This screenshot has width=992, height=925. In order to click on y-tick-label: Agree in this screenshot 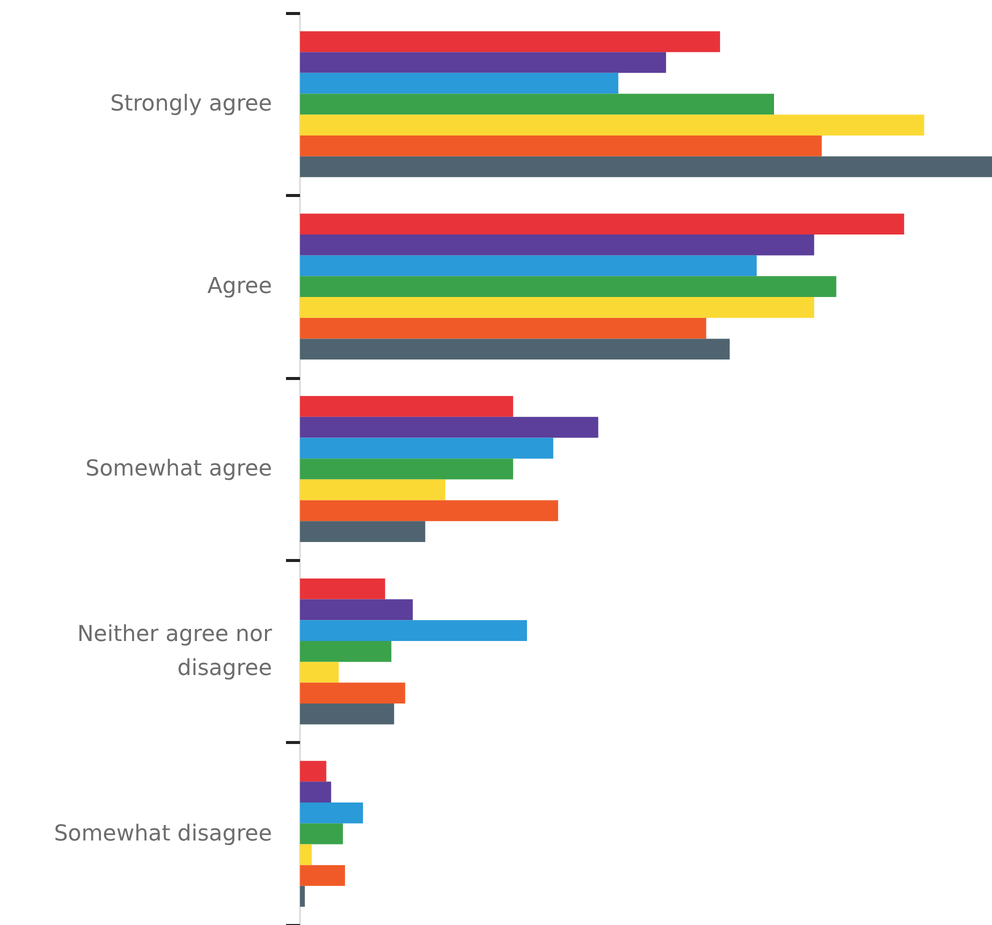, I will do `click(239, 287)`.